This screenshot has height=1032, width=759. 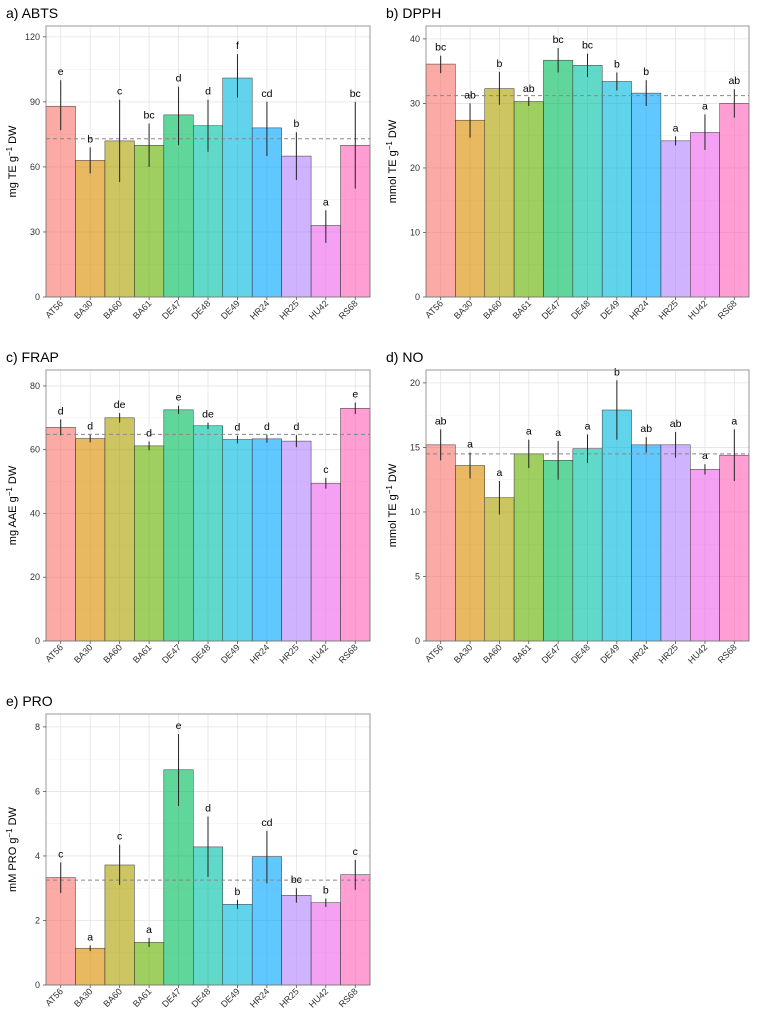 What do you see at coordinates (413, 13) in the screenshot?
I see `chart-title: b) DPPH` at bounding box center [413, 13].